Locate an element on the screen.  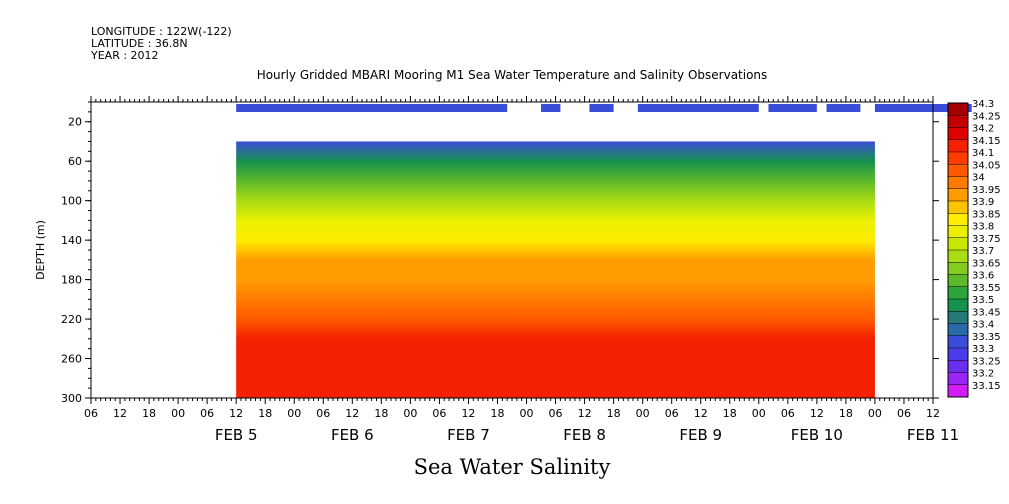
colorbar-swatch-33.55 is located at coordinates (958, 293).